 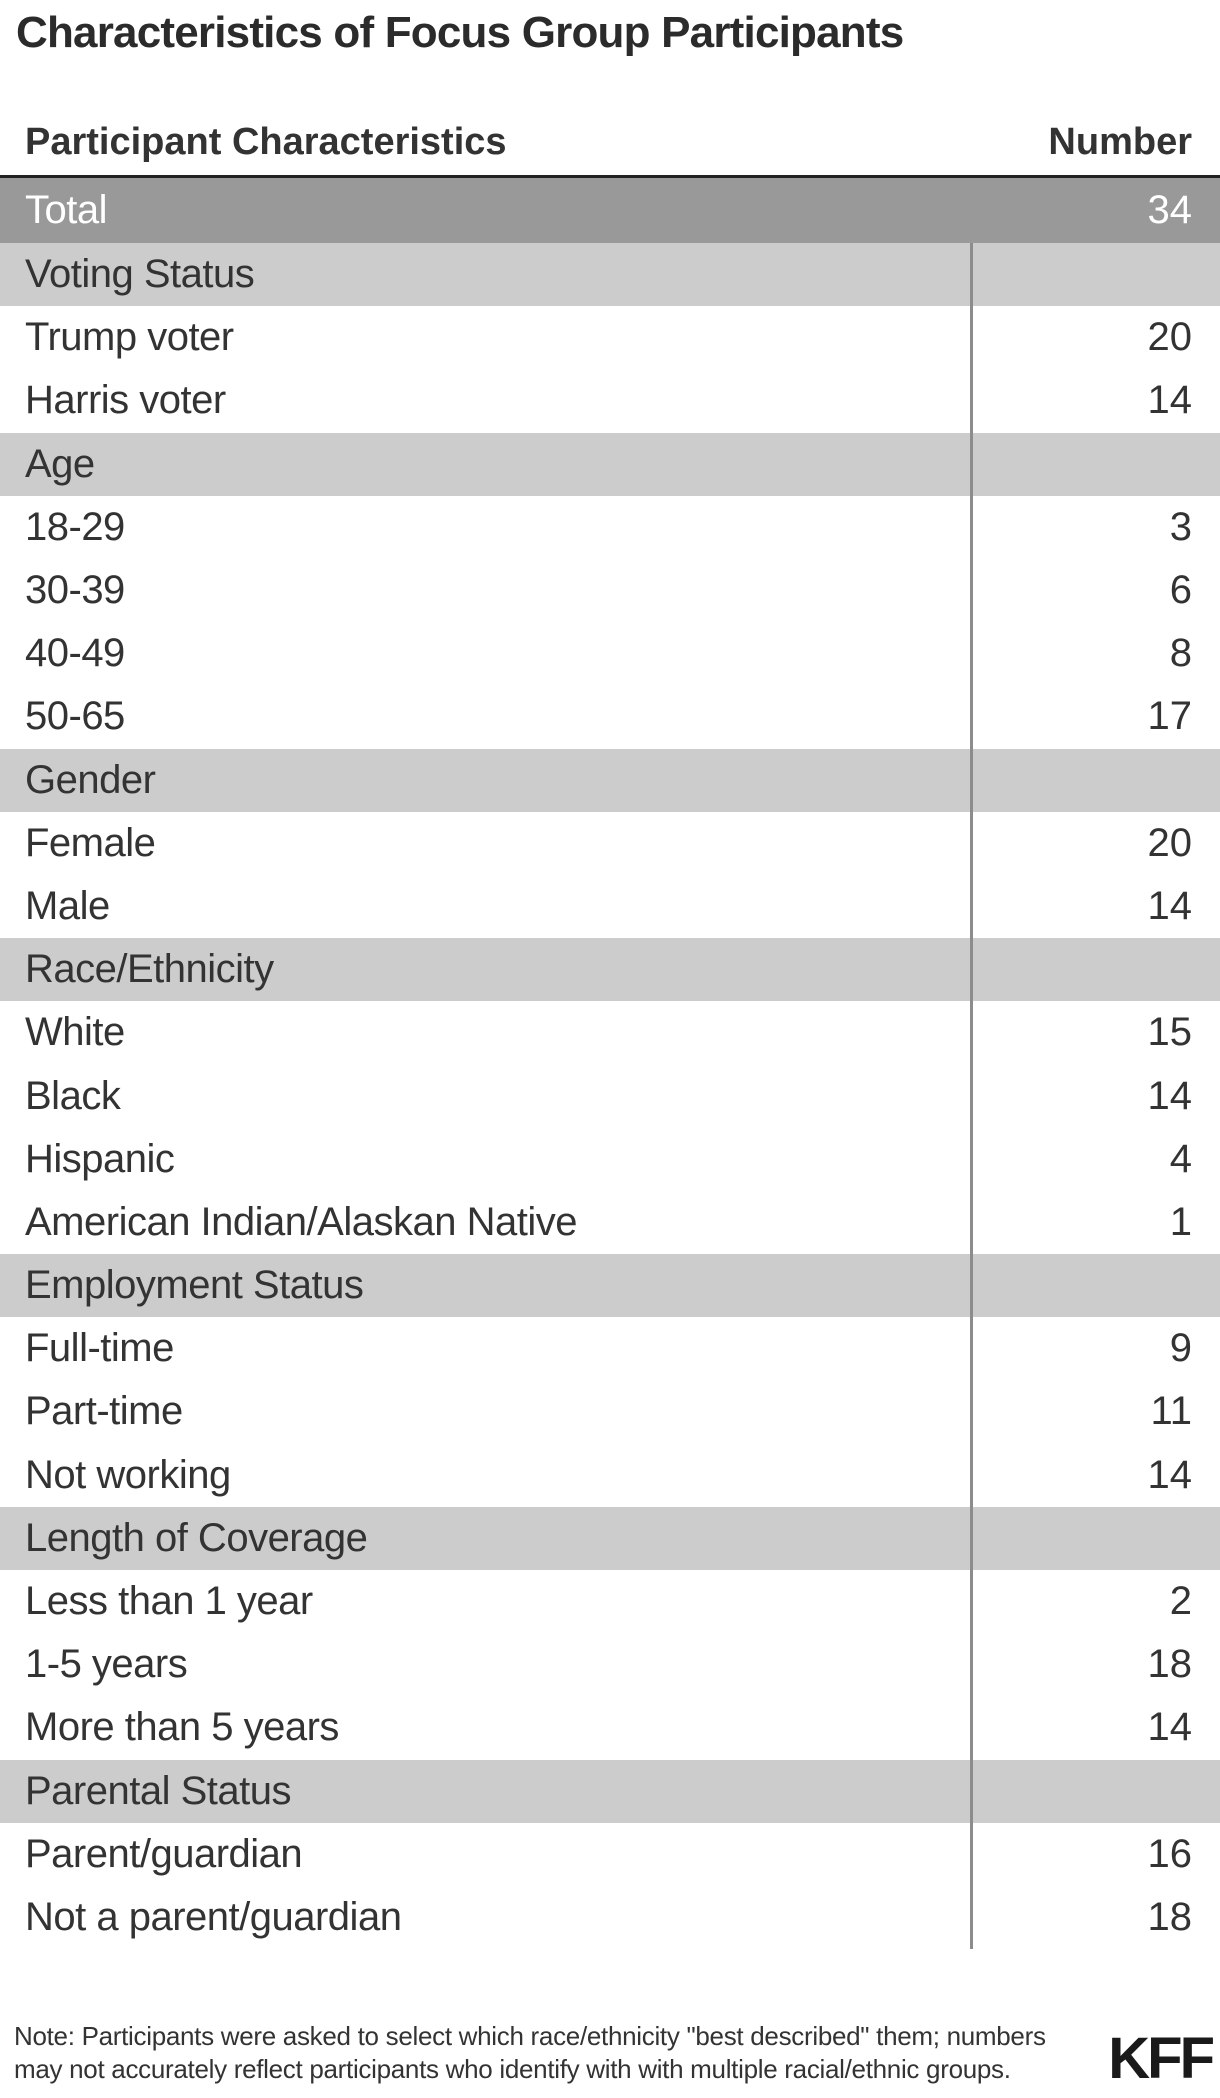 I want to click on row-value: 1, so click(x=1180, y=1221).